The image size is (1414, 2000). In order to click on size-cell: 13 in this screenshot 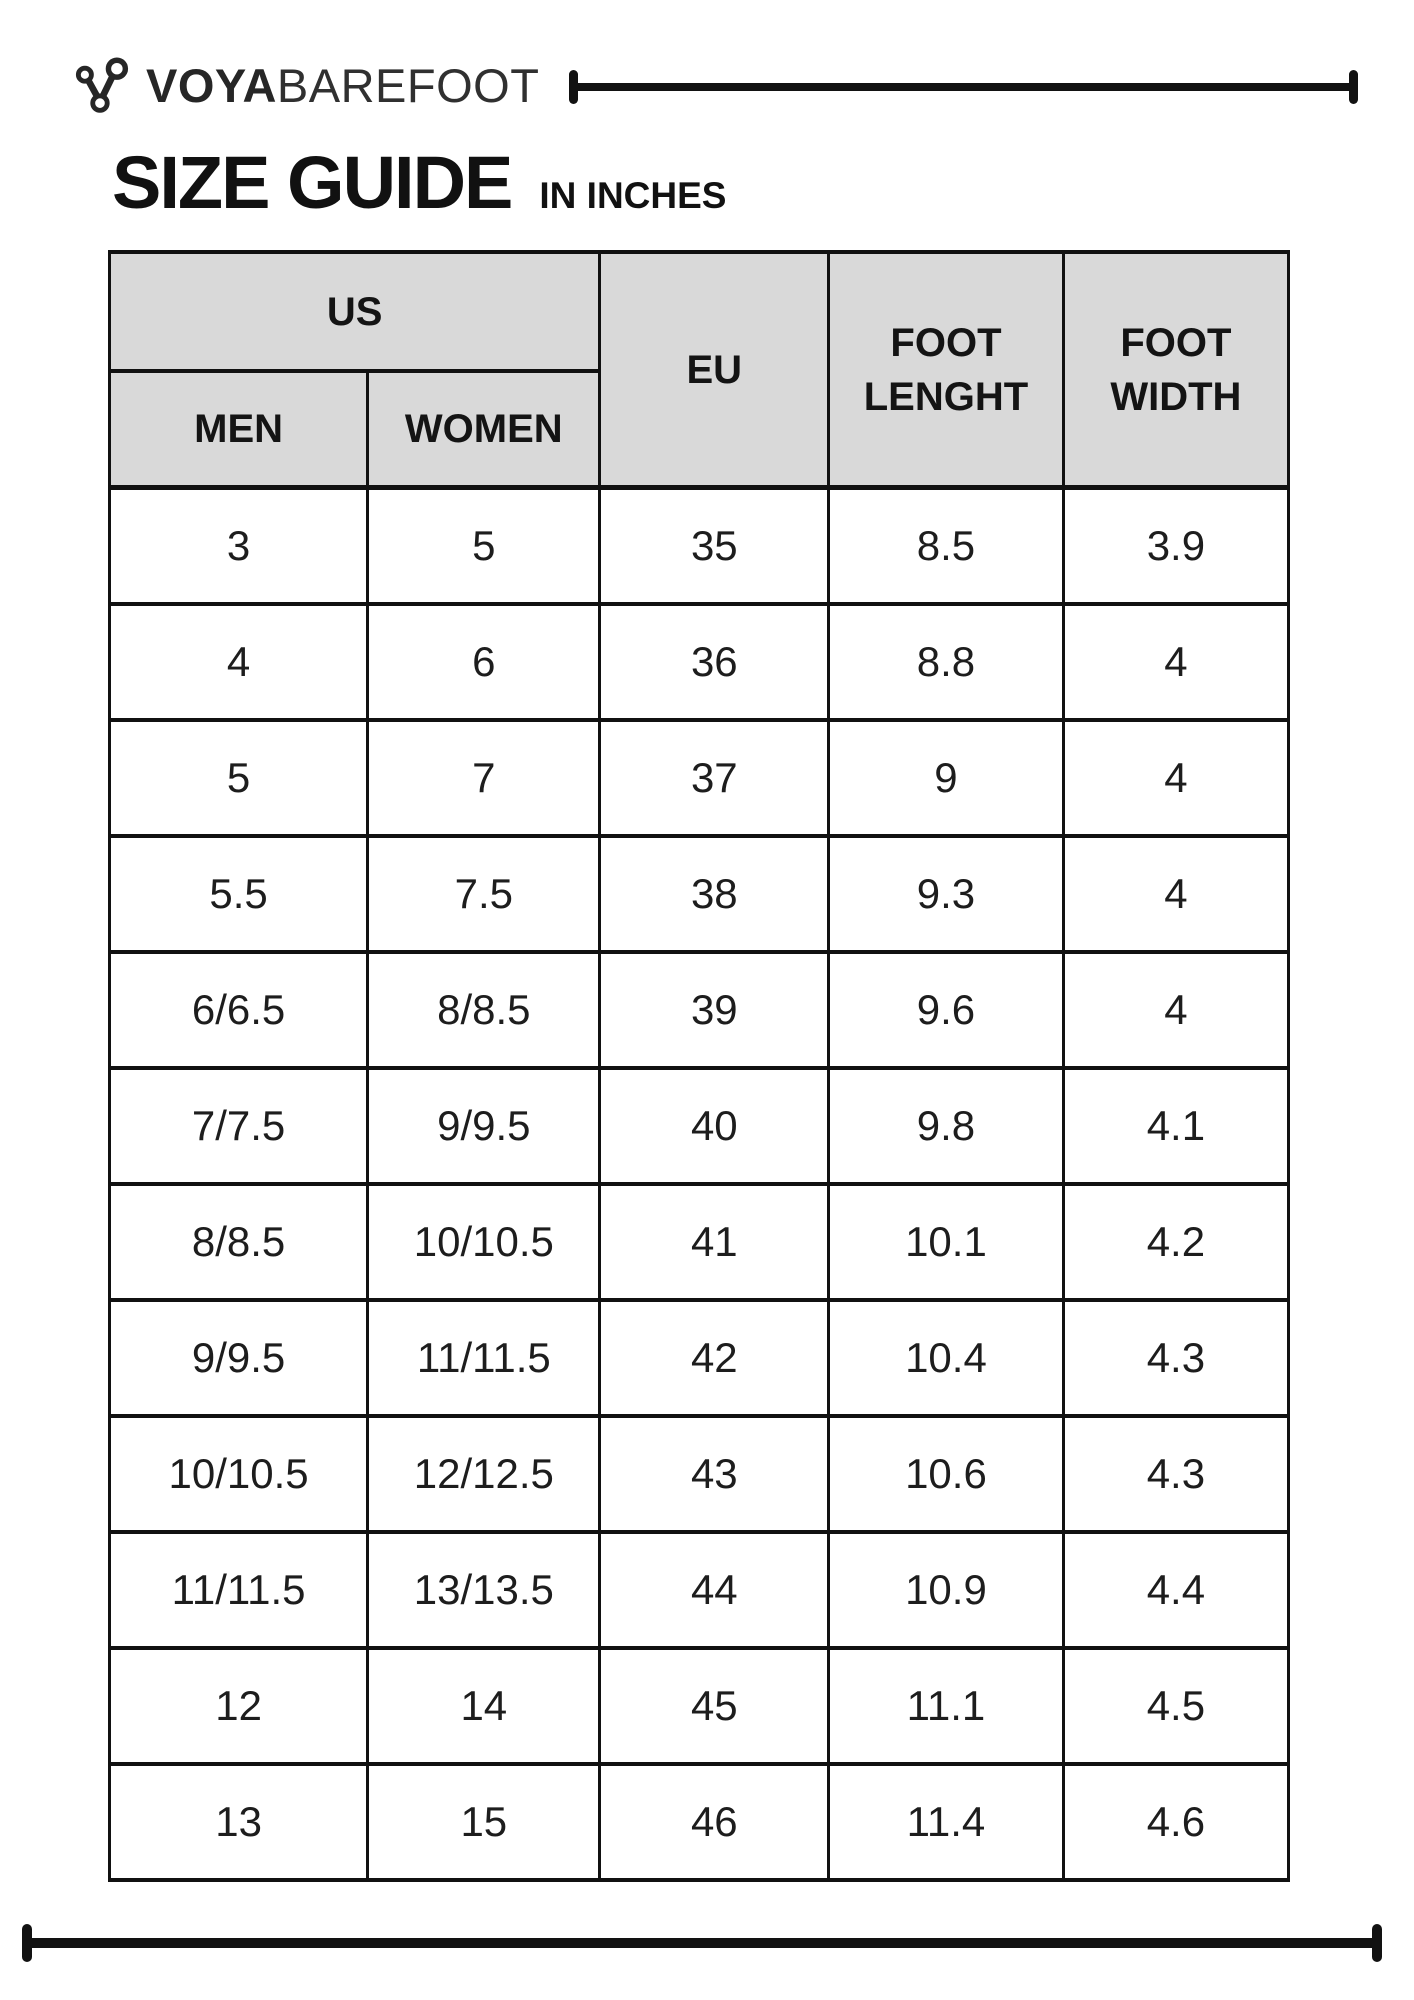, I will do `click(238, 1822)`.